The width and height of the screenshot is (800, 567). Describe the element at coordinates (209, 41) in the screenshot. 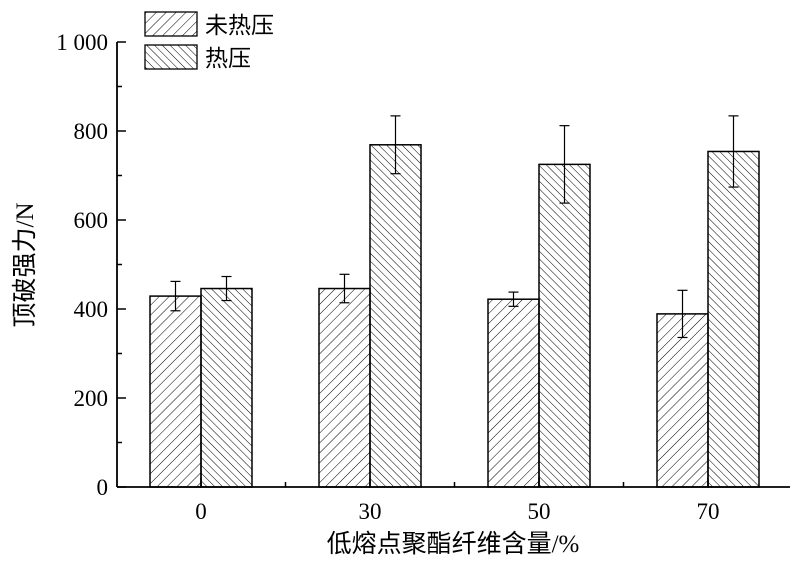

I see `legend: 未热压 热压` at that location.